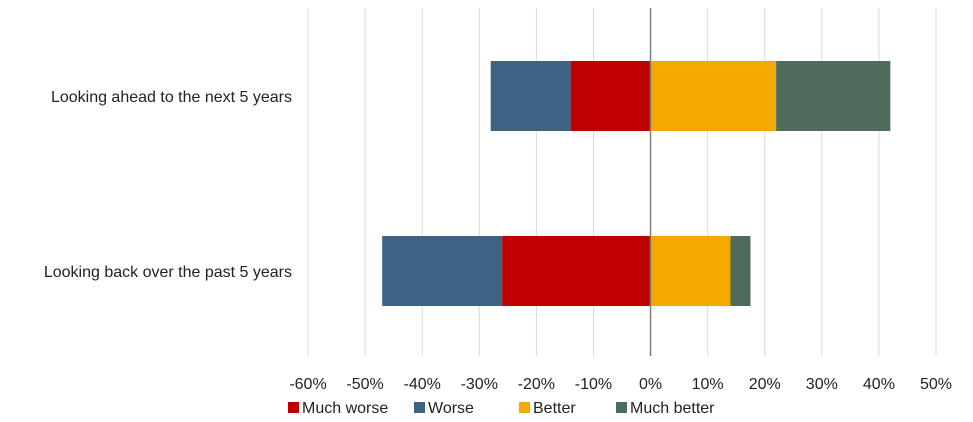 The height and width of the screenshot is (422, 973). I want to click on legend-label: Better, so click(554, 408).